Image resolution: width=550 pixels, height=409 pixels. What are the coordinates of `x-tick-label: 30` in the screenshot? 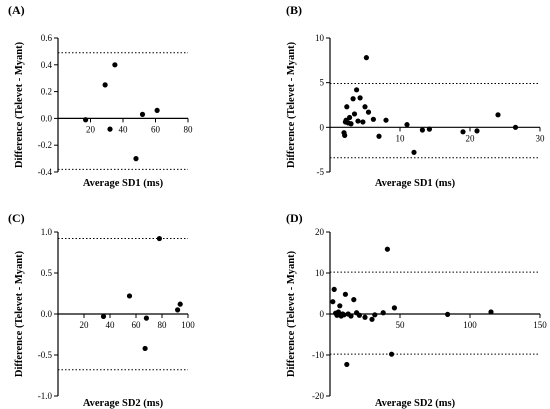 It's located at (541, 138).